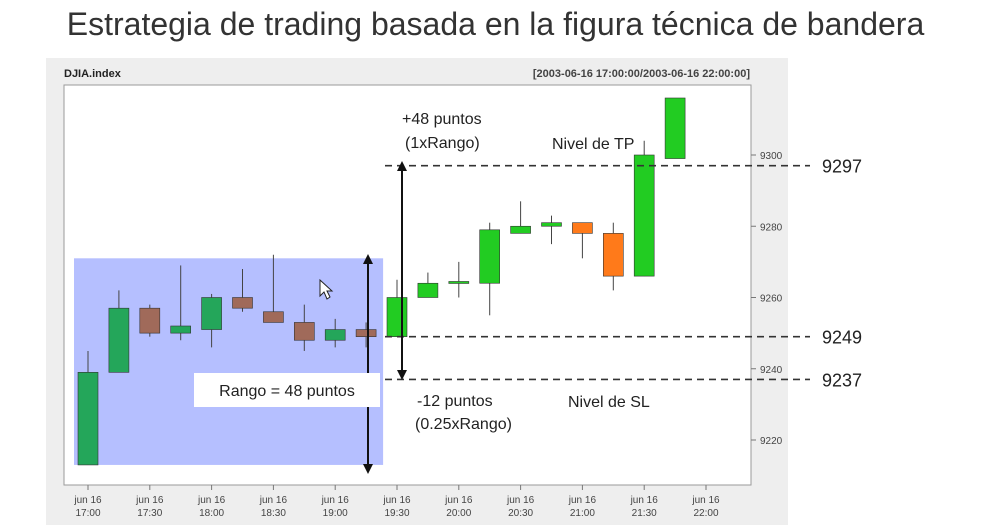 The height and width of the screenshot is (529, 991). What do you see at coordinates (211, 513) in the screenshot?
I see `x-tick-time: 18:00` at bounding box center [211, 513].